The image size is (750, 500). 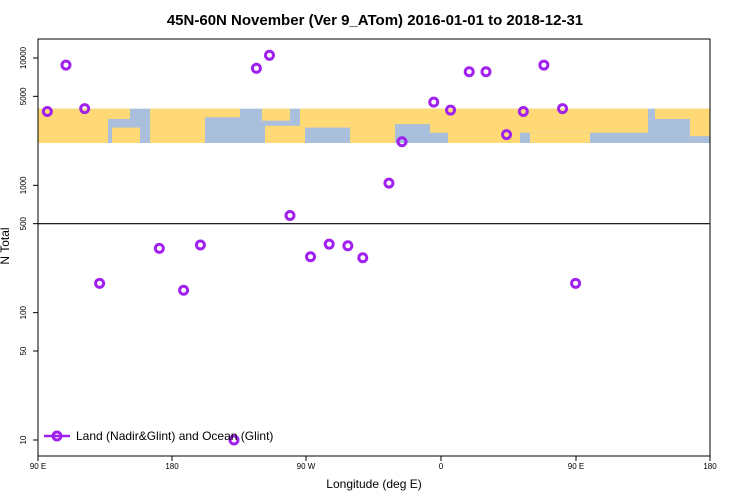 What do you see at coordinates (174, 436) in the screenshot?
I see `legend-label: Land (Nadir&Glint) and Ocean (Glint)` at bounding box center [174, 436].